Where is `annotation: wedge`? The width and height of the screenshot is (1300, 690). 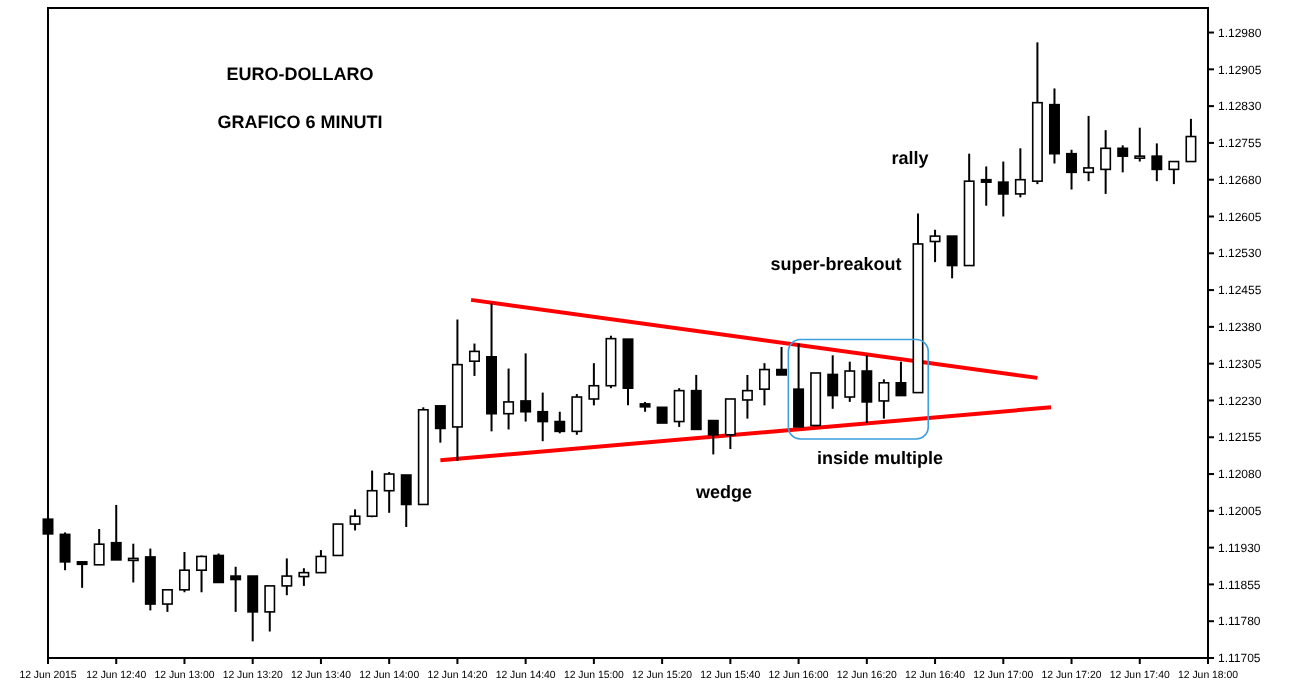 annotation: wedge is located at coordinates (723, 492).